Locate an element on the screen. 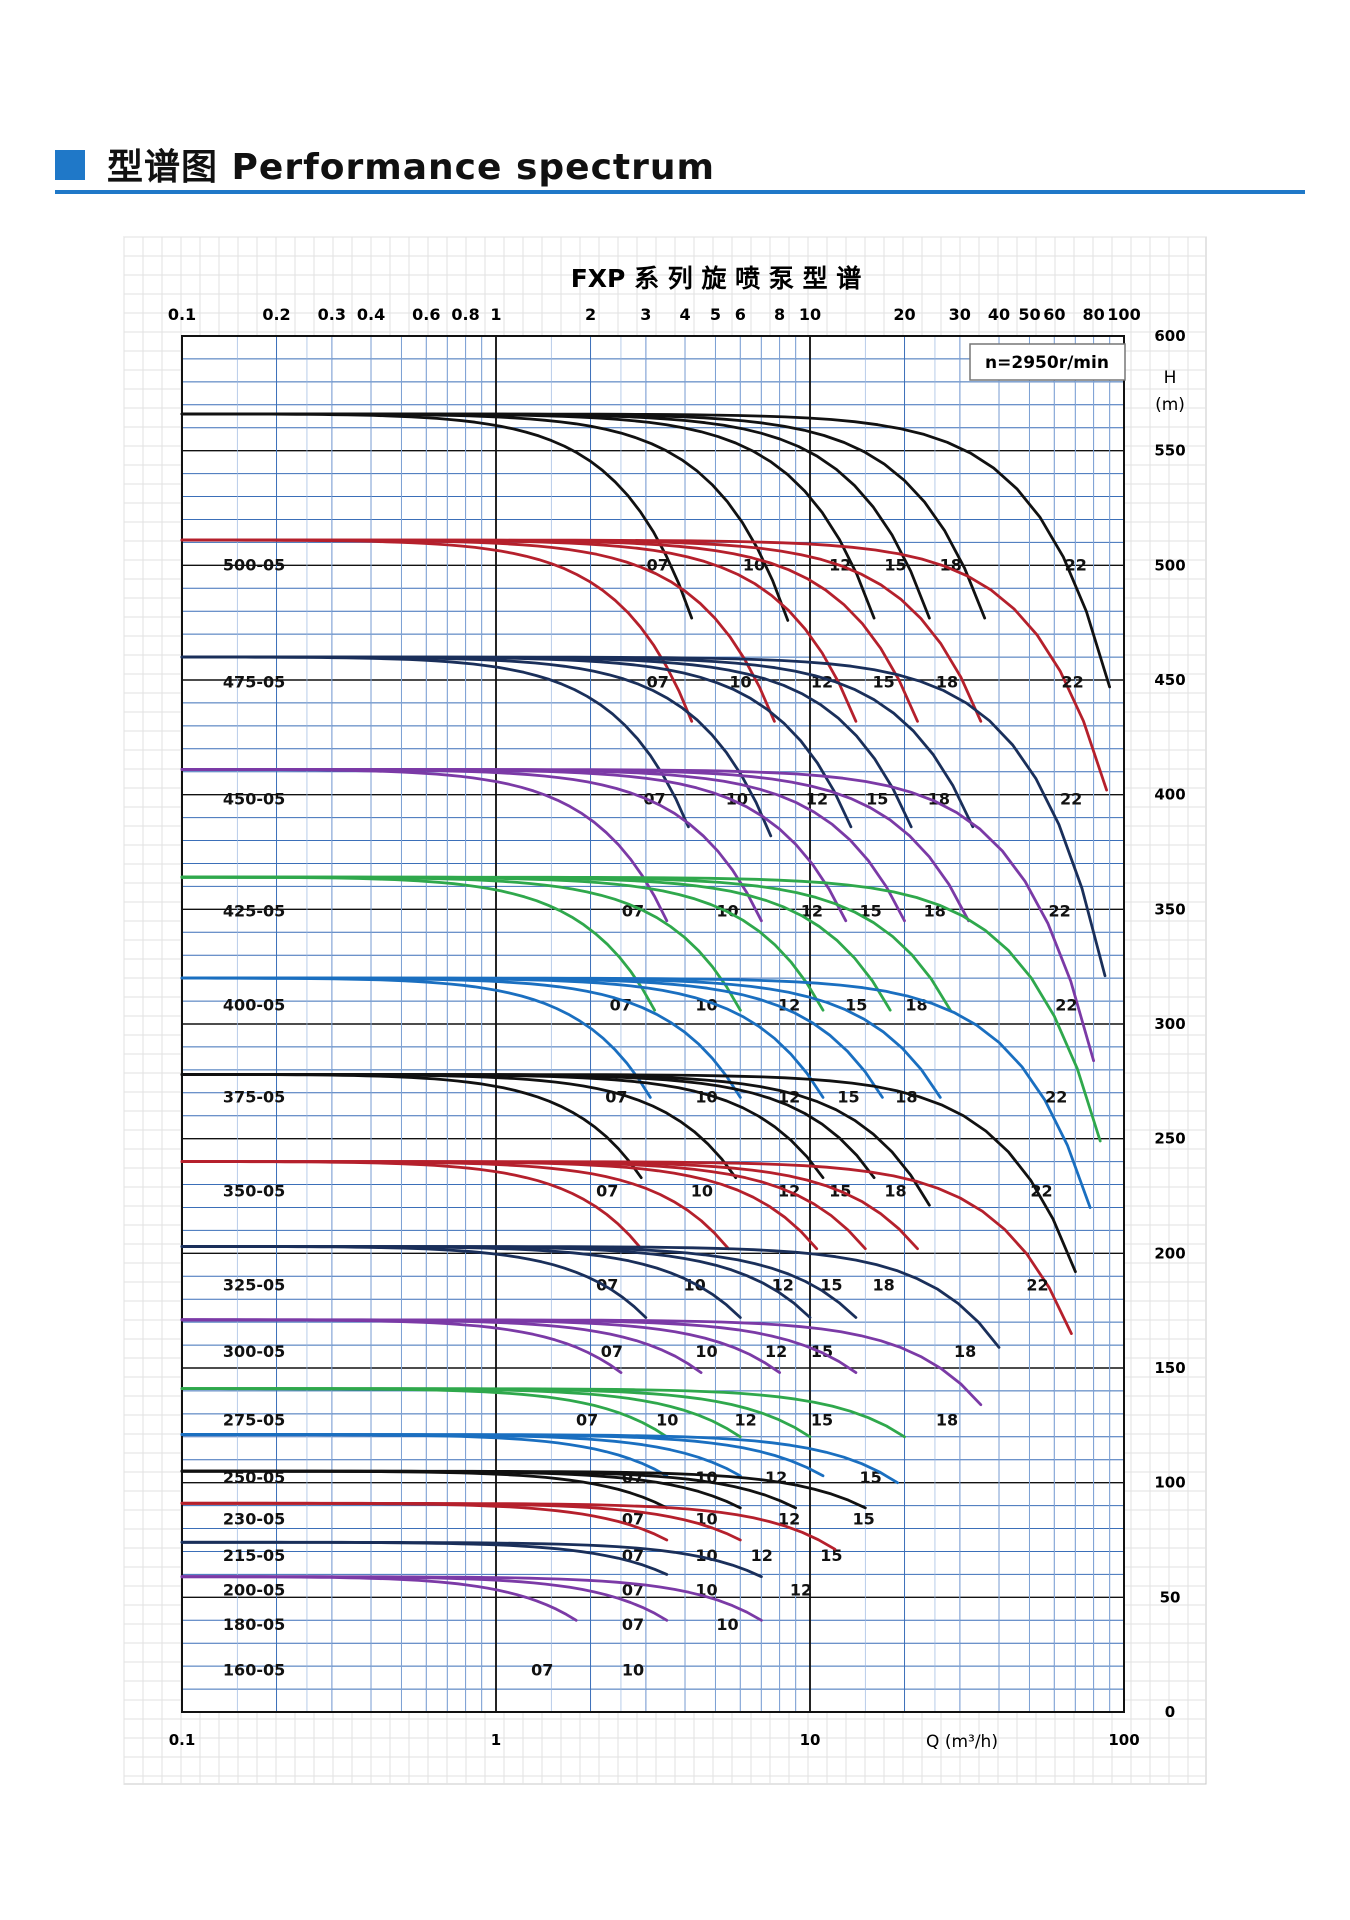 This screenshot has height=1920, width=1350. series-230-05: 230-05 07 10 12 15 is located at coordinates (539, 1480).